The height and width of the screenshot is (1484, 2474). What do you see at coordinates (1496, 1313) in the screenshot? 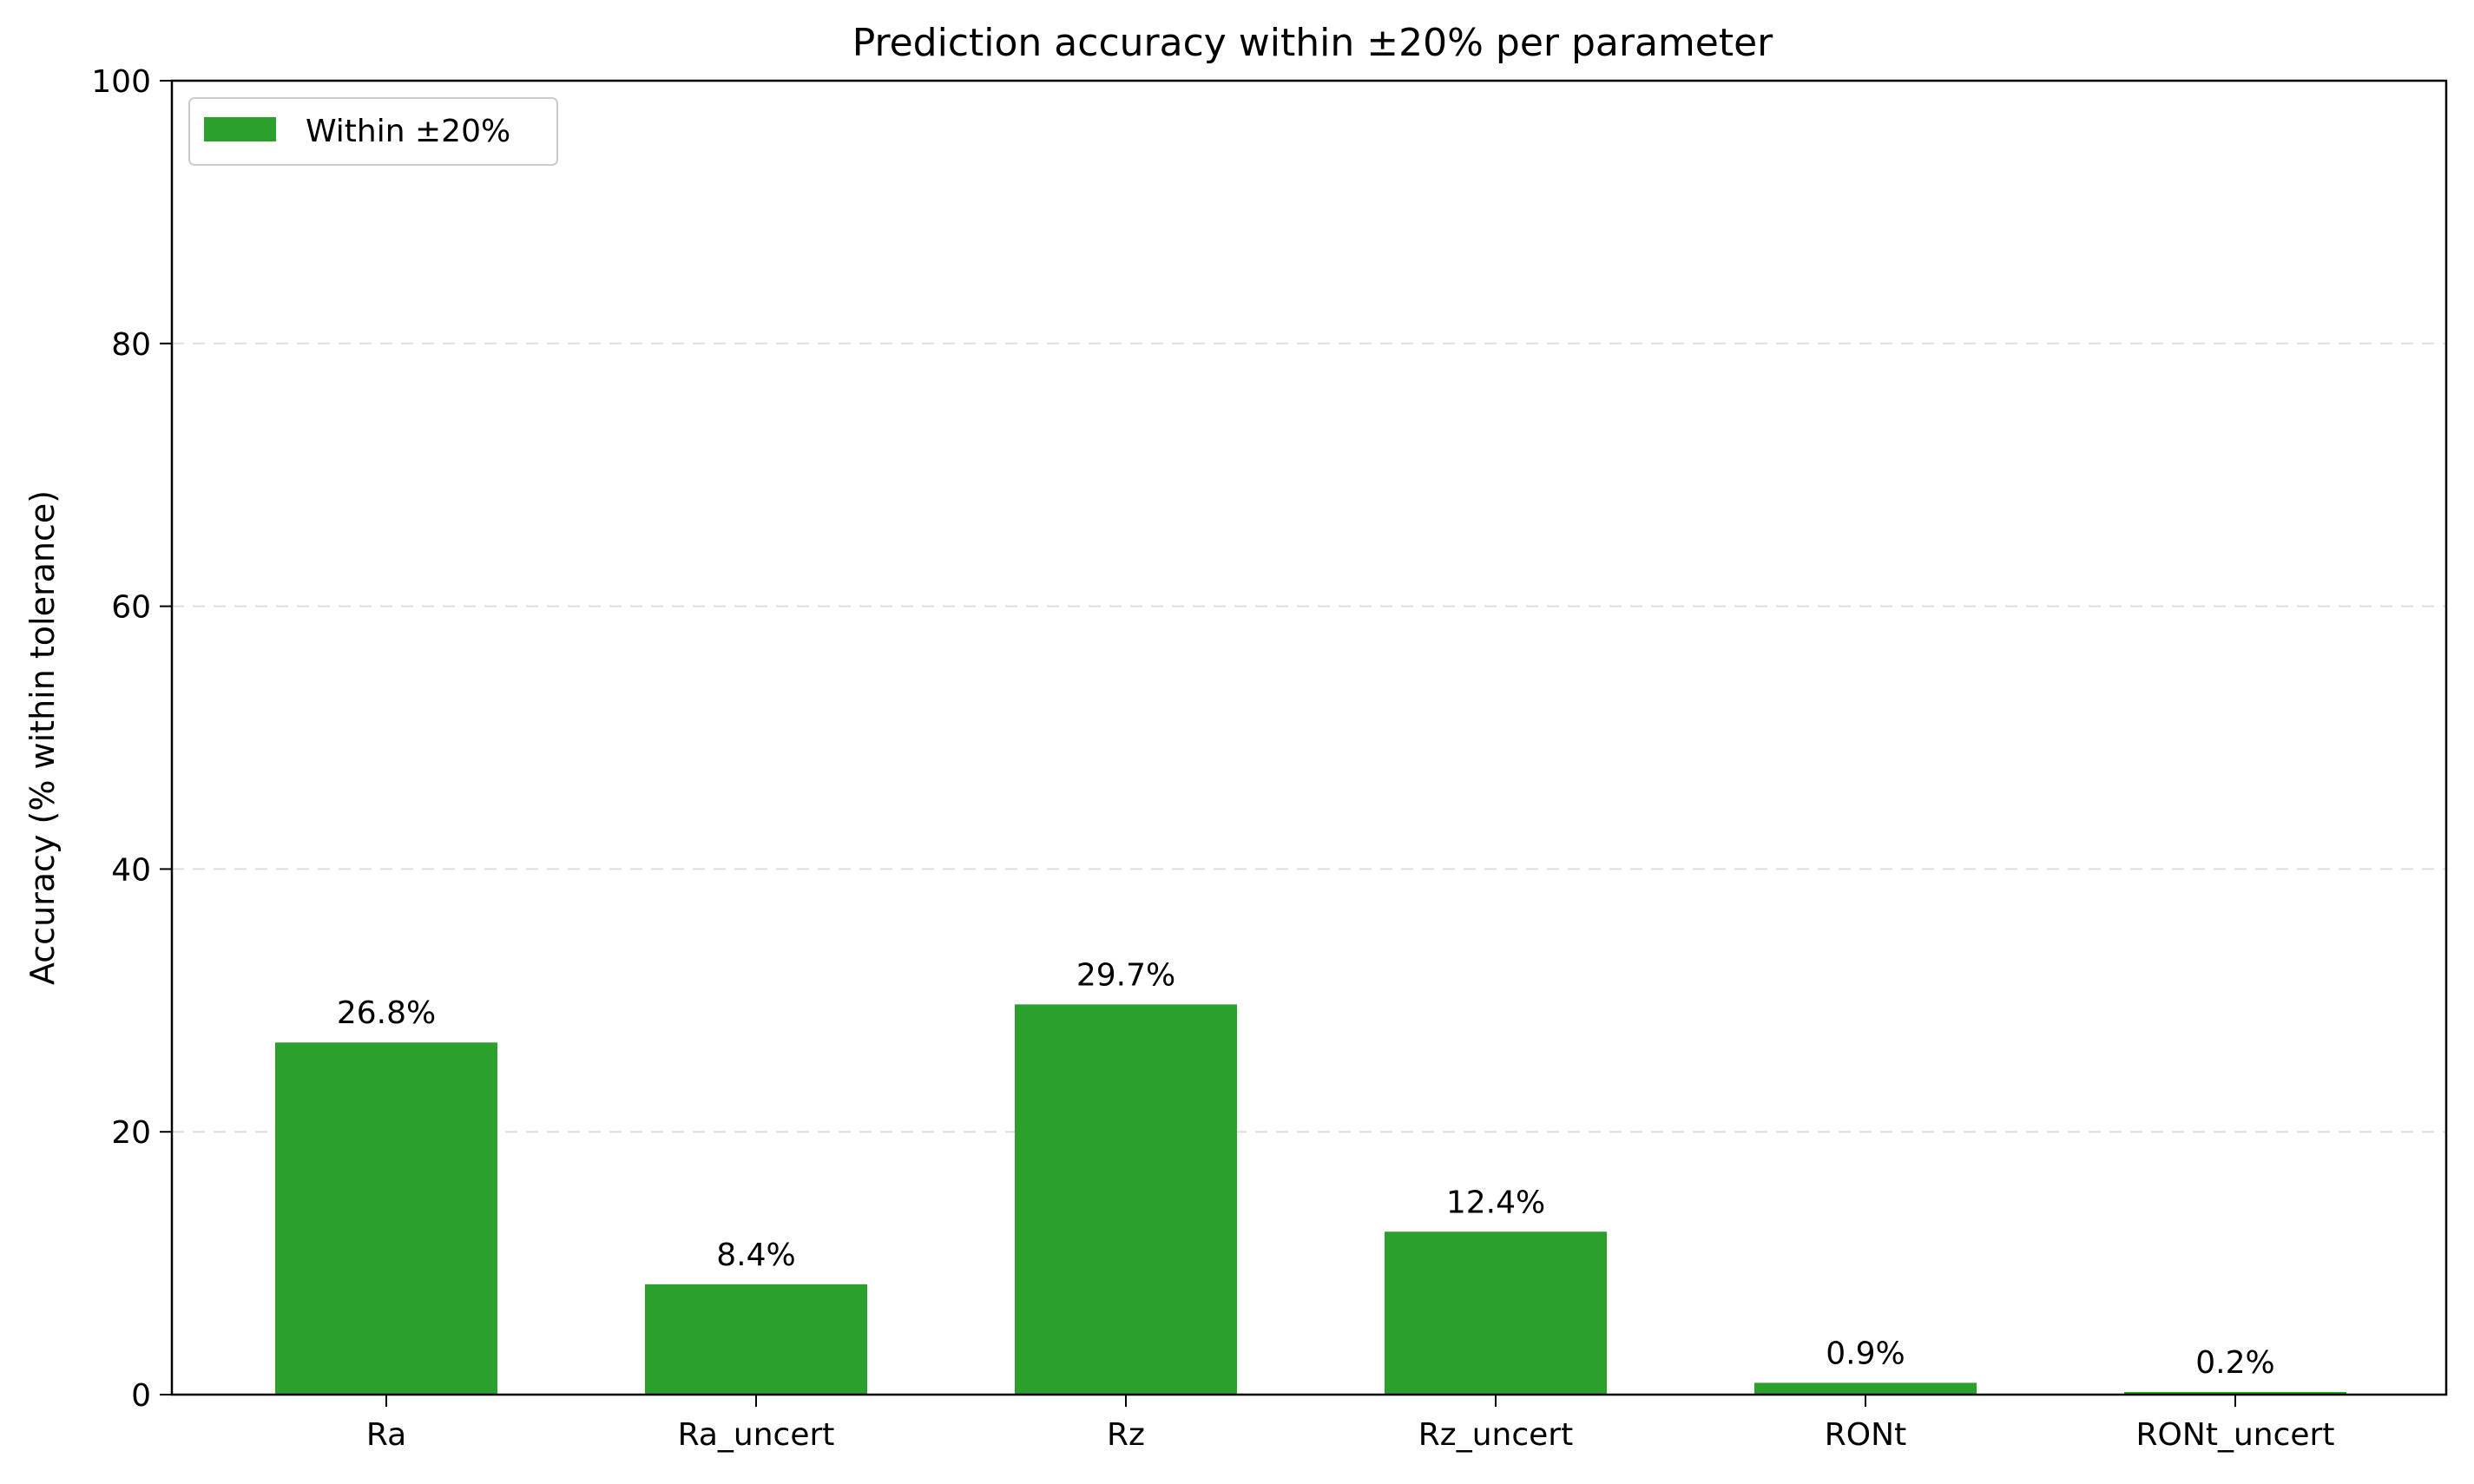
I see `bar-rz-uncert` at bounding box center [1496, 1313].